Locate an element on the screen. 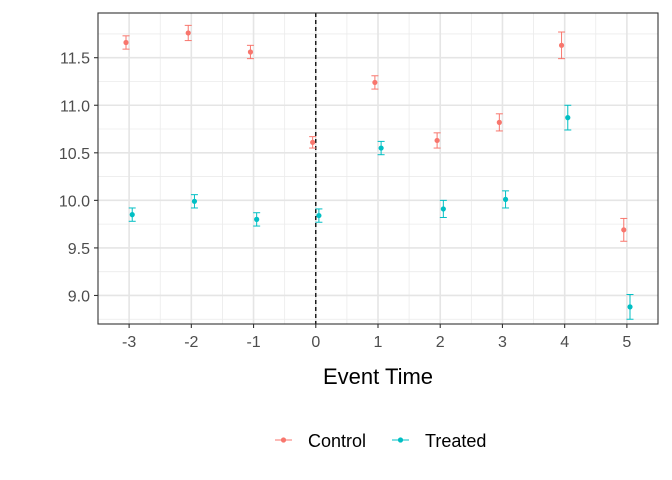 This screenshot has height=480, width=672. x-tick-label: -1 is located at coordinates (253, 342).